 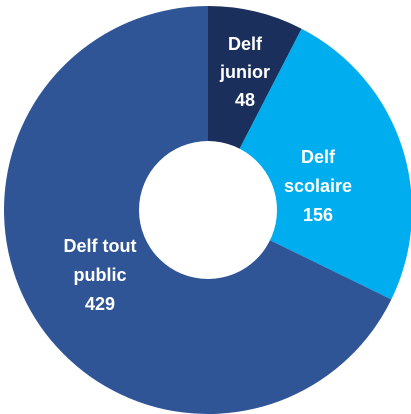 I want to click on slice-label-delf-junior: Delf junior 48, so click(x=244, y=72).